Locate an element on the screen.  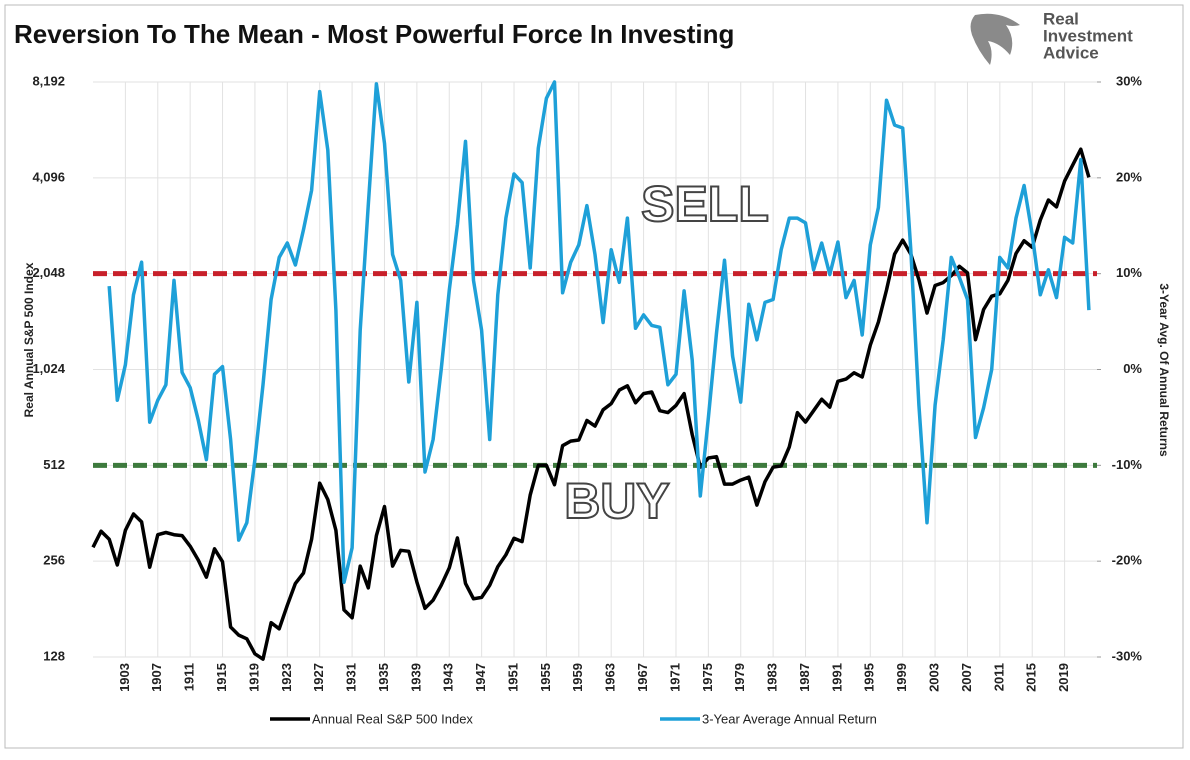
legend-label: Annual Real S&P 500 Index is located at coordinates (392, 718).